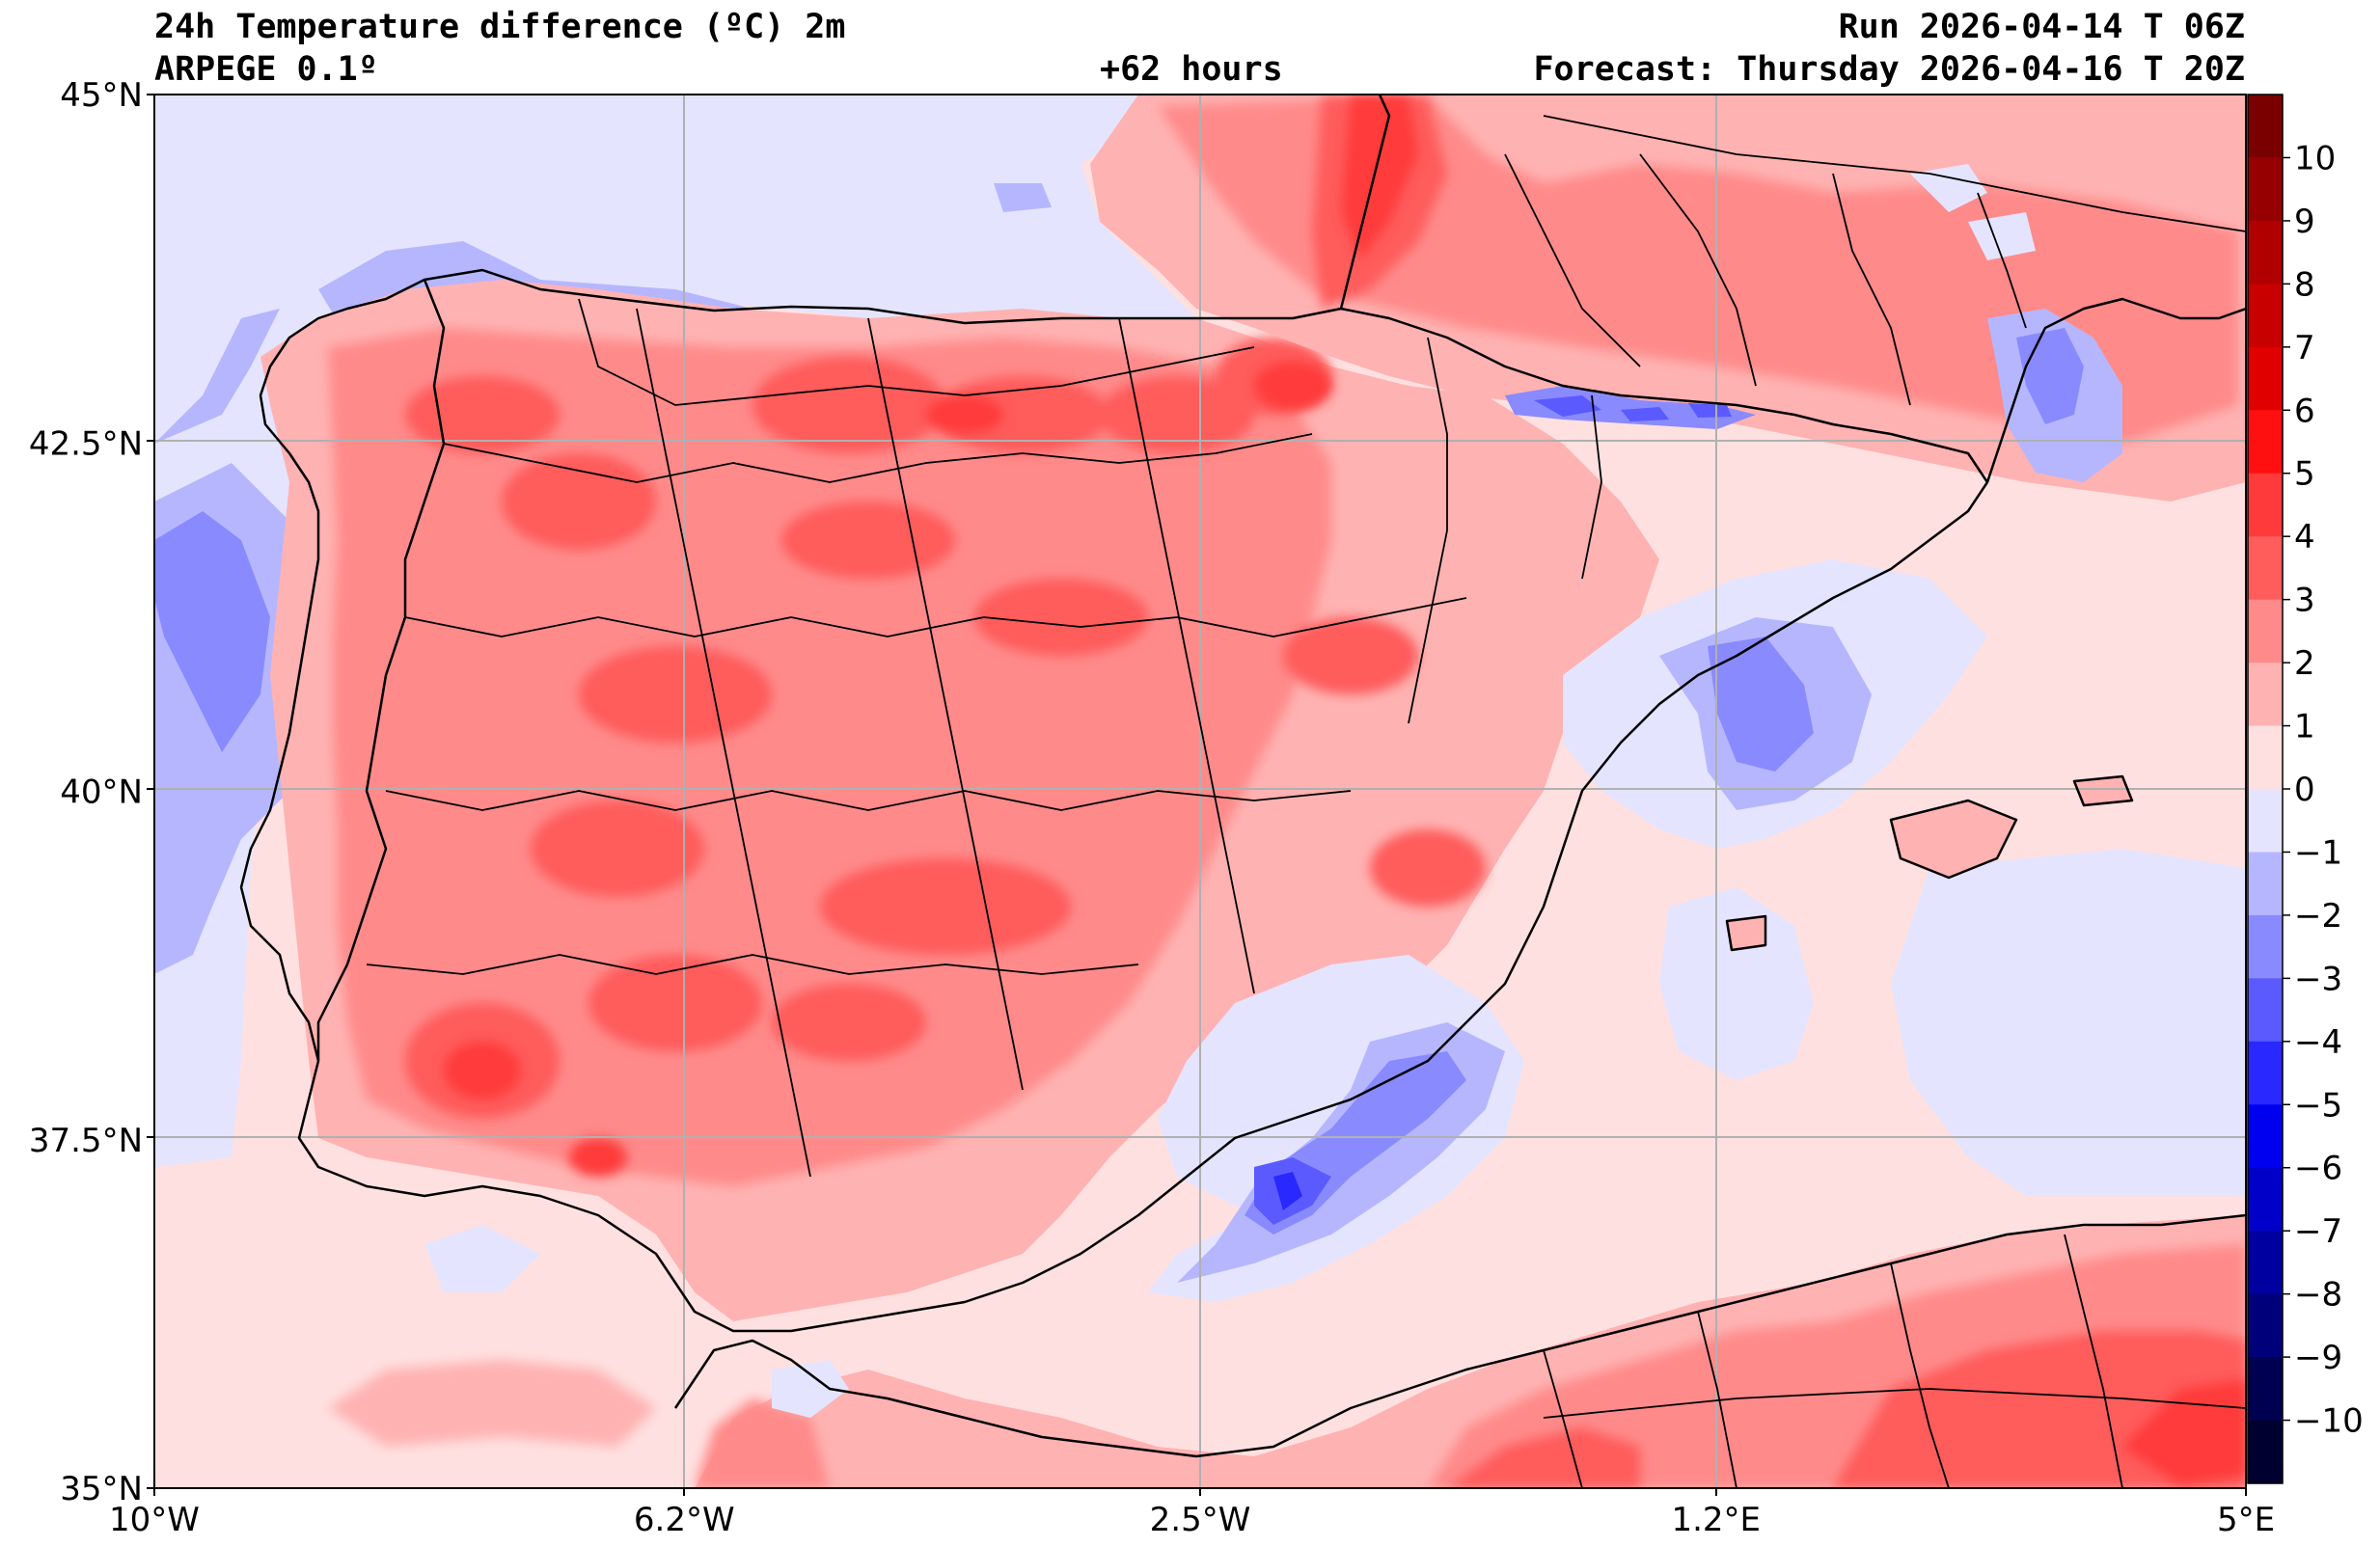  What do you see at coordinates (492, 1404) in the screenshot?
I see `atlantic-sw-warm` at bounding box center [492, 1404].